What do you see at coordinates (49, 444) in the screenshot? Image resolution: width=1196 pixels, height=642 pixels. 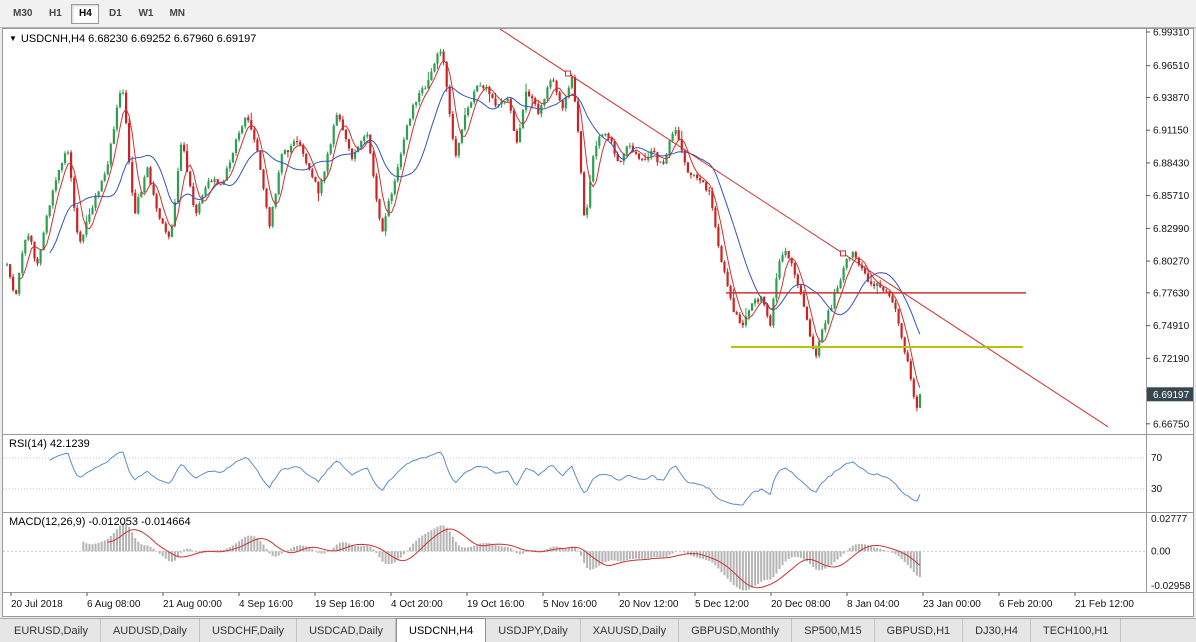 I see `rsi-indicator-label: RSI(14) 42.1239` at bounding box center [49, 444].